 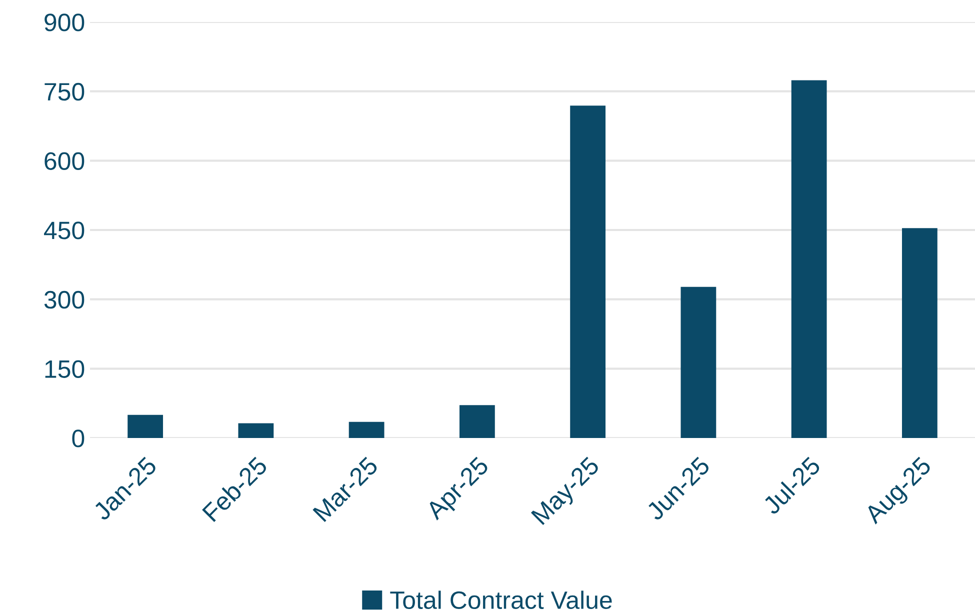 What do you see at coordinates (64, 231) in the screenshot?
I see `y-tick-label: 450` at bounding box center [64, 231].